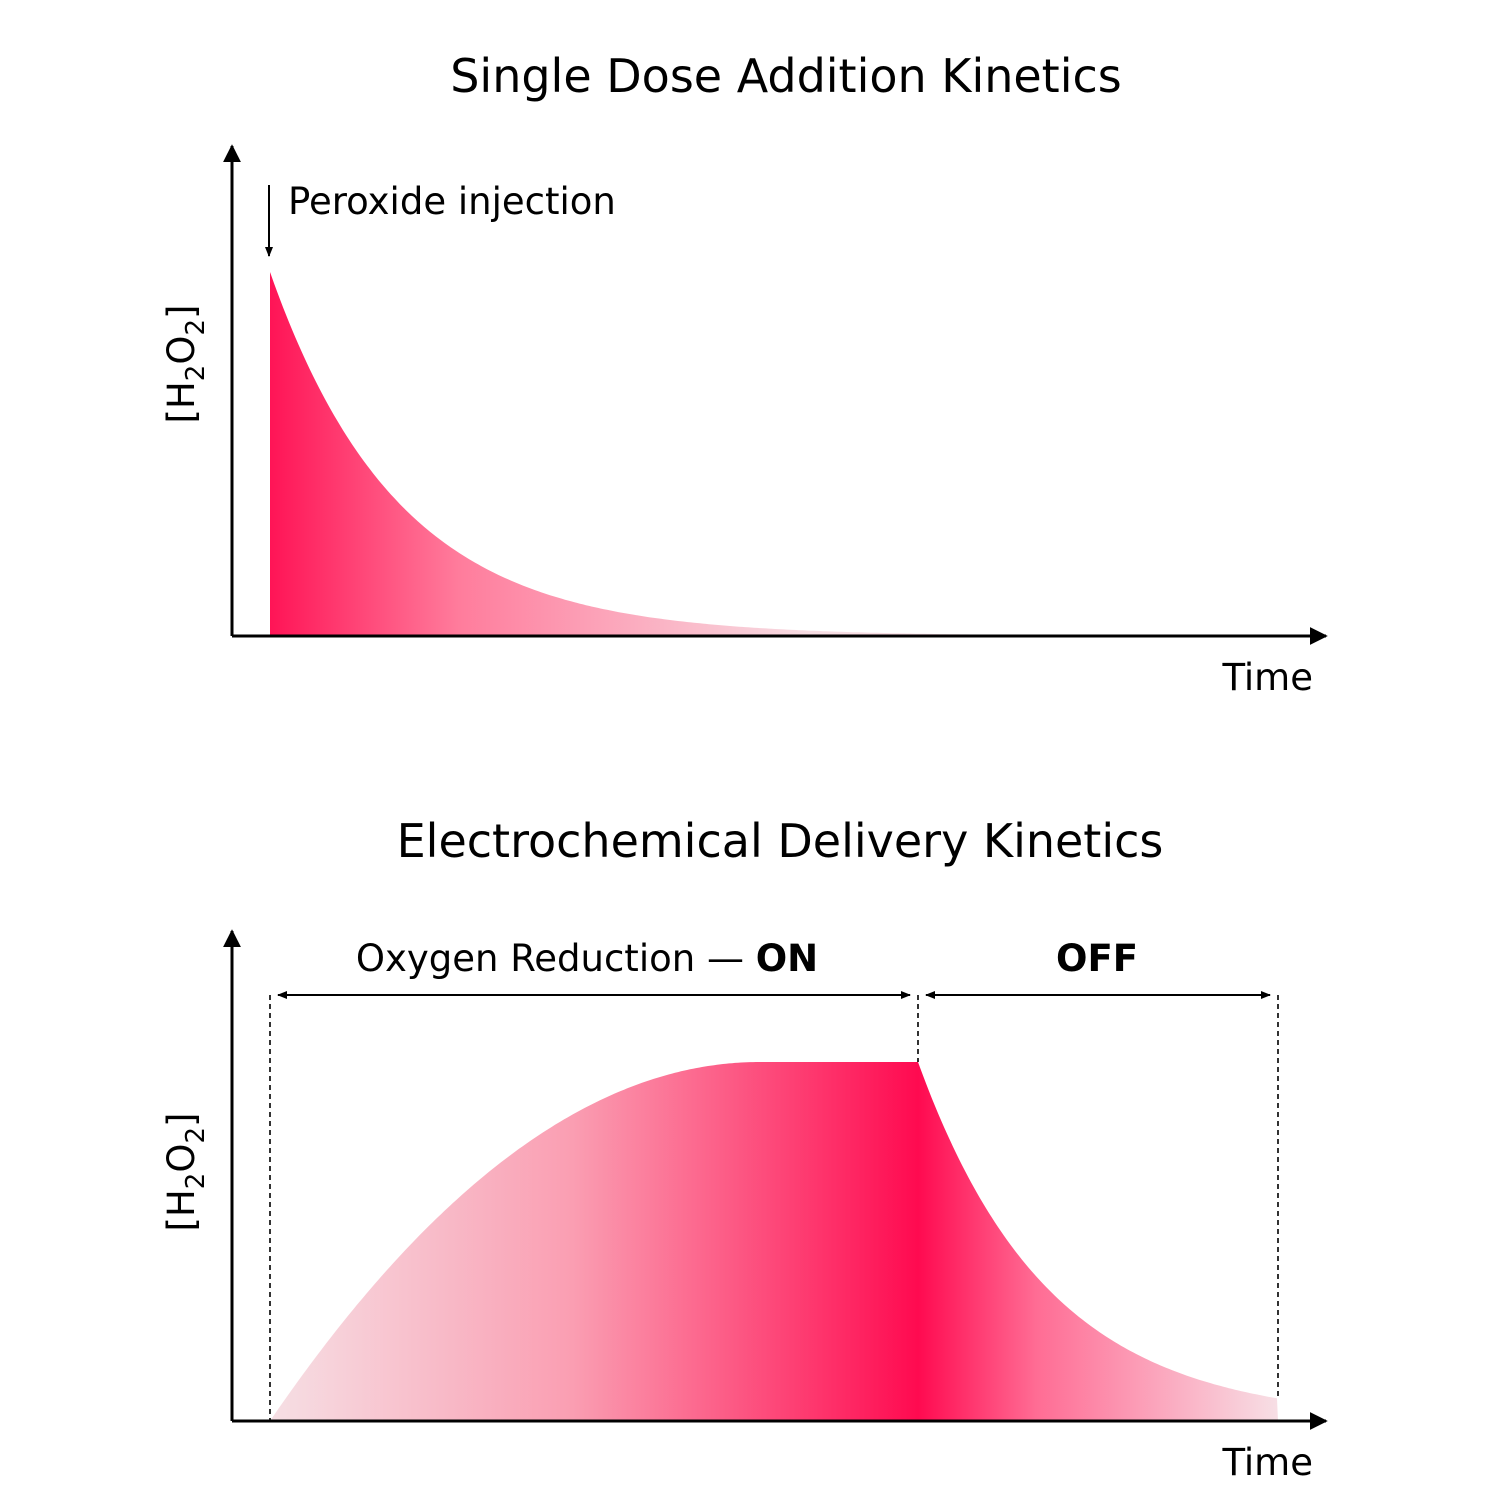 The width and height of the screenshot is (1500, 1500). Describe the element at coordinates (452, 201) in the screenshot. I see `annotation: Peroxide injection` at that location.